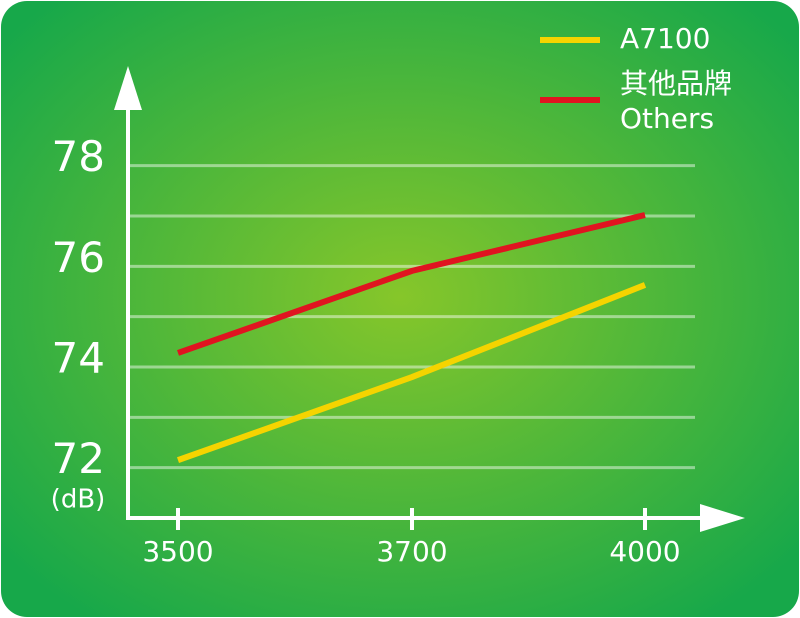 The width and height of the screenshot is (800, 618). What do you see at coordinates (665, 38) in the screenshot?
I see `legend-label: A7100` at bounding box center [665, 38].